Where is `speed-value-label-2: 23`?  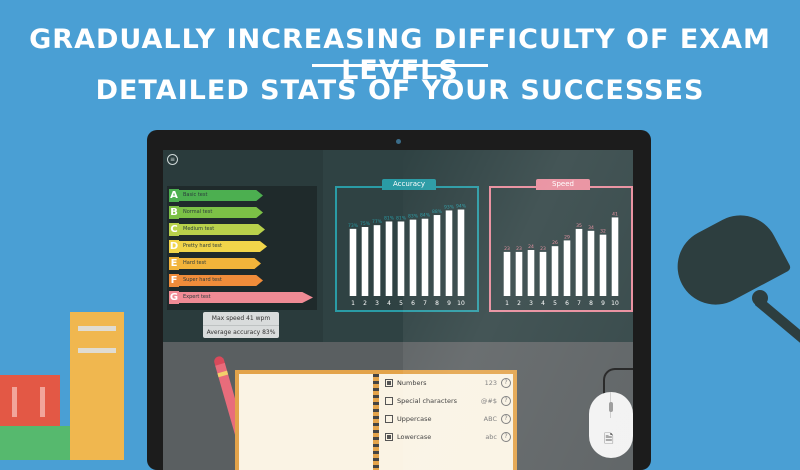
speed-value-label-2: 23 is located at coordinates (519, 249).